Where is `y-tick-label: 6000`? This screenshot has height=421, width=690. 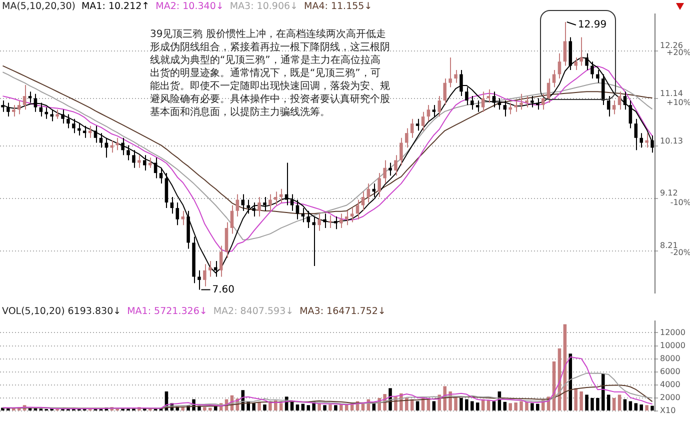 y-tick-label: 6000 is located at coordinates (670, 371).